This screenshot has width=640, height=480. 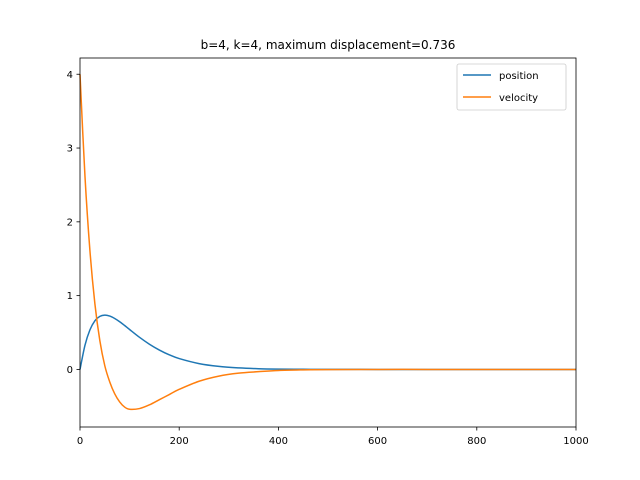 I want to click on legend: position velocity, so click(x=511, y=87).